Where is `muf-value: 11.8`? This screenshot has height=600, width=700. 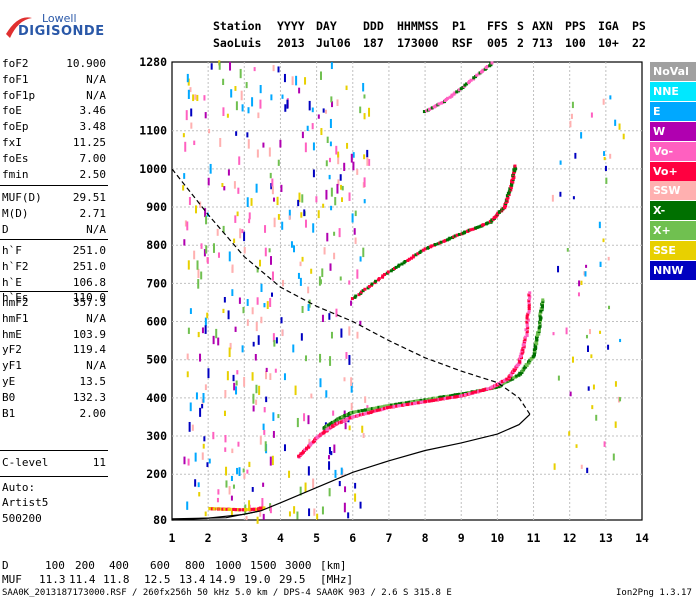 muf-value: 11.8 is located at coordinates (116, 579).